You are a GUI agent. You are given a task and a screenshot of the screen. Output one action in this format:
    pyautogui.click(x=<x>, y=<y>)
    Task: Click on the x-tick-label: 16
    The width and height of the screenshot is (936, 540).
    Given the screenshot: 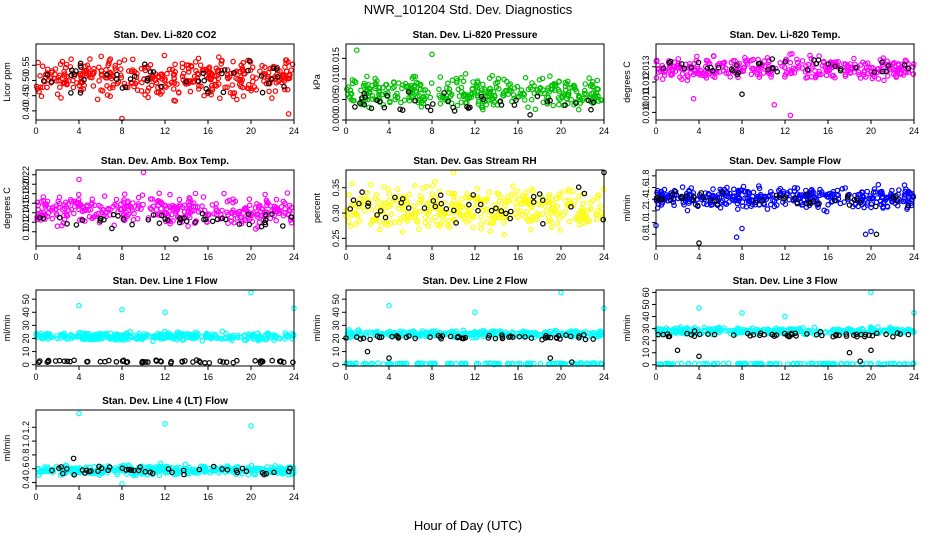 What is the action you would take?
    pyautogui.click(x=518, y=377)
    